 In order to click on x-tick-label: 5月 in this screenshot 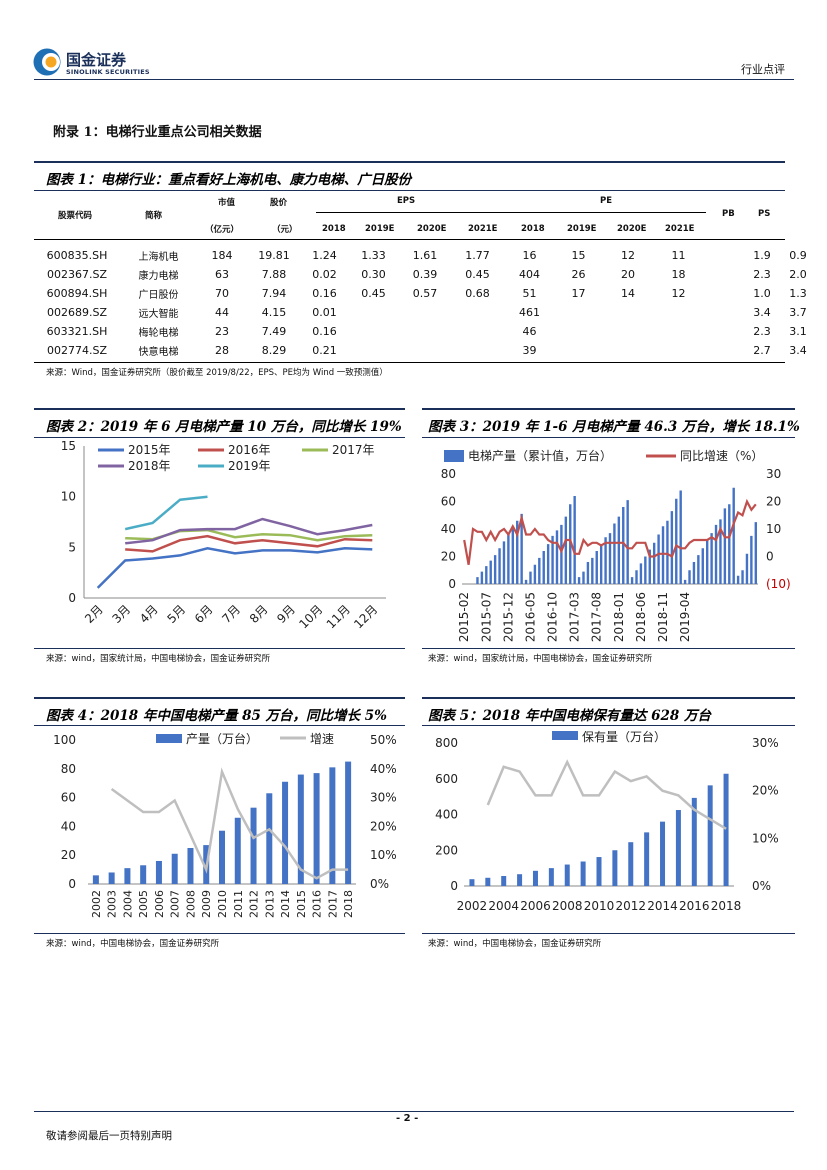, I will do `click(176, 614)`.